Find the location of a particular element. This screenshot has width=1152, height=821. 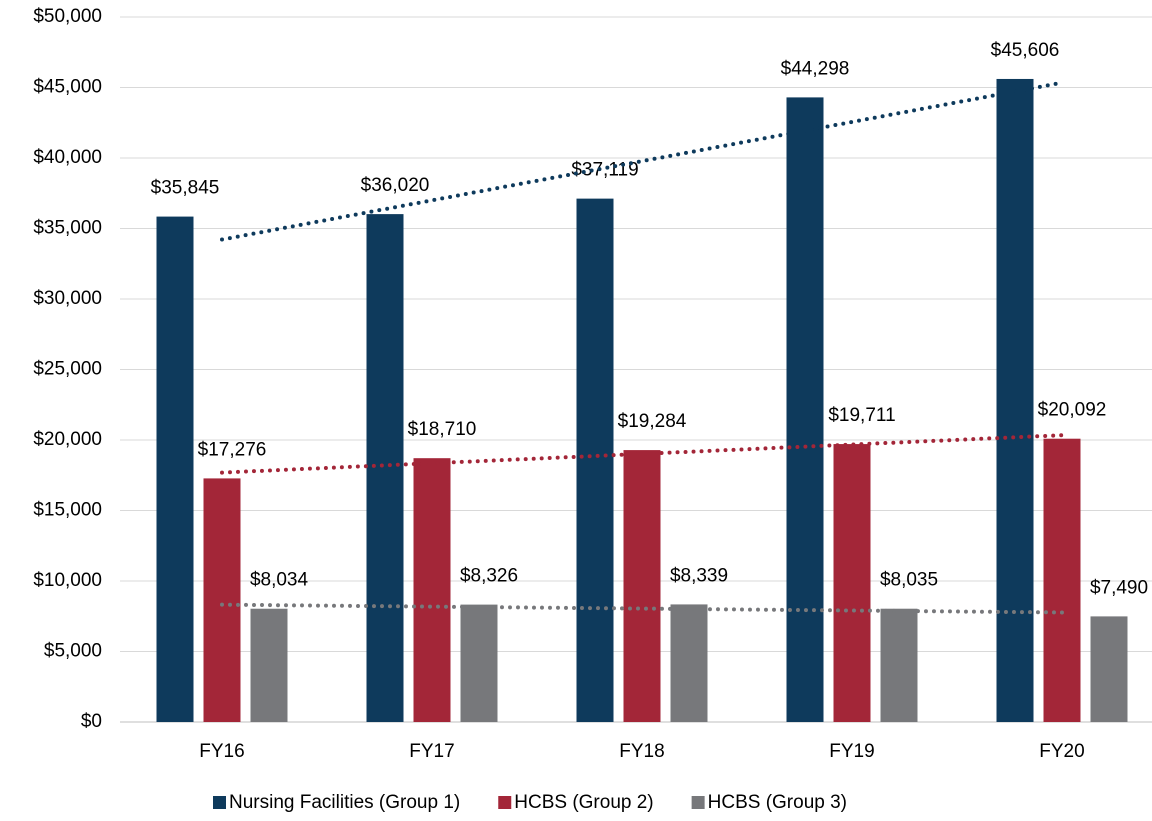

value-label: $45,606 is located at coordinates (1025, 50).